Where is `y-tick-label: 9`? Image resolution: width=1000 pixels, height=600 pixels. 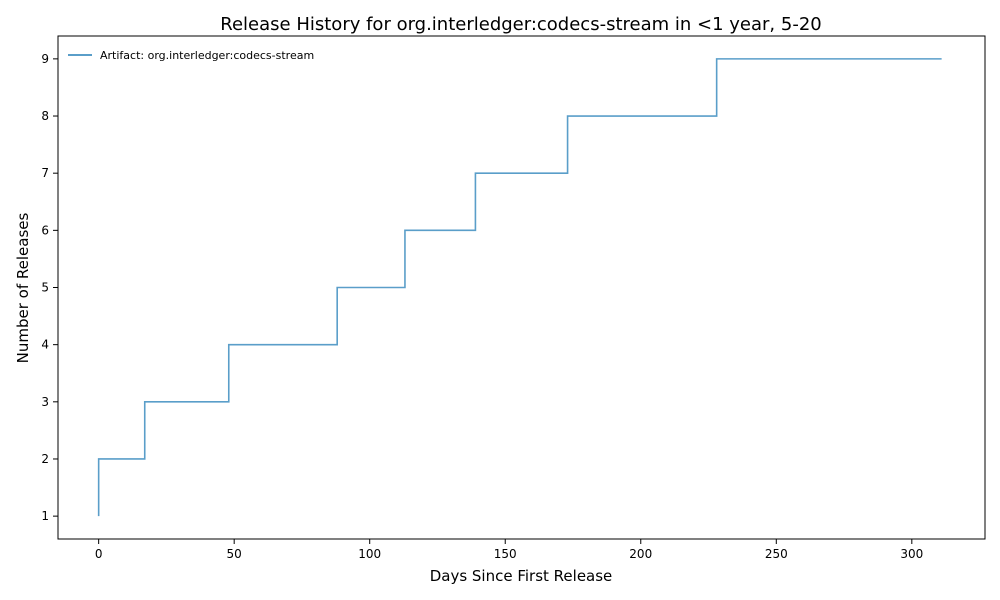 y-tick-label: 9 is located at coordinates (45, 59).